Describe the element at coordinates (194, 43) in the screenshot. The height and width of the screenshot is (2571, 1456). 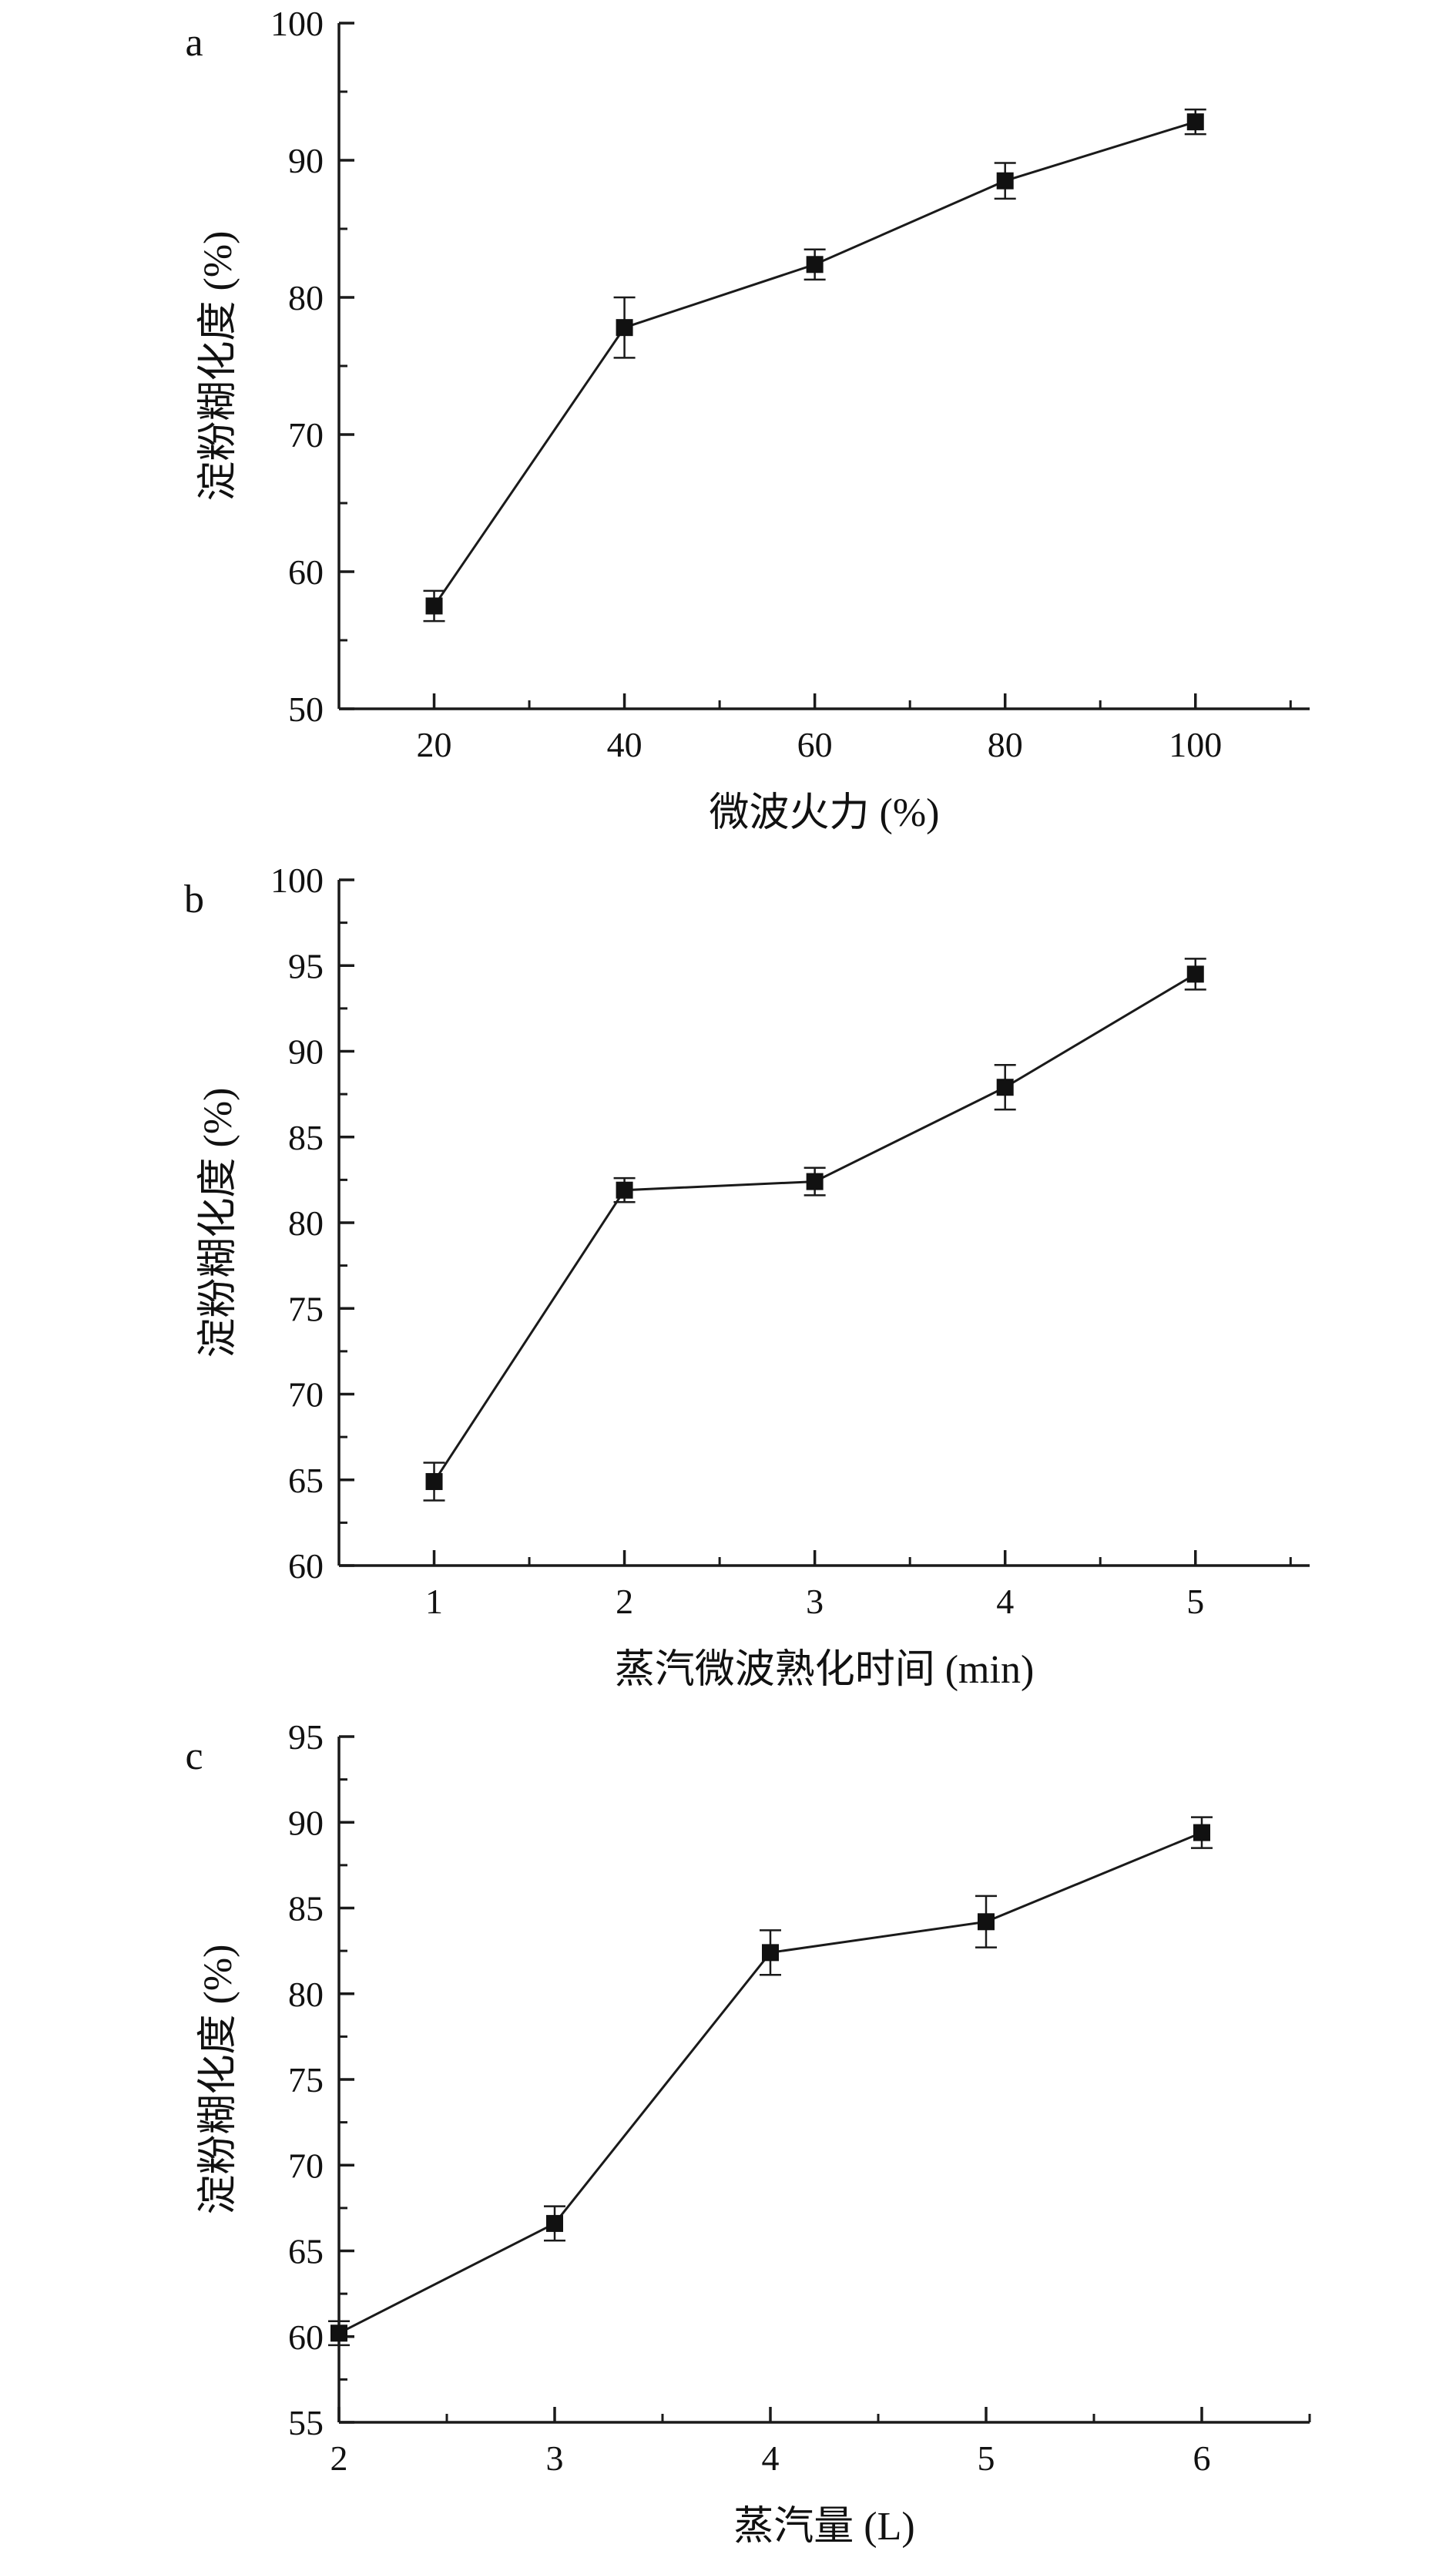
I see `panel-label: a` at that location.